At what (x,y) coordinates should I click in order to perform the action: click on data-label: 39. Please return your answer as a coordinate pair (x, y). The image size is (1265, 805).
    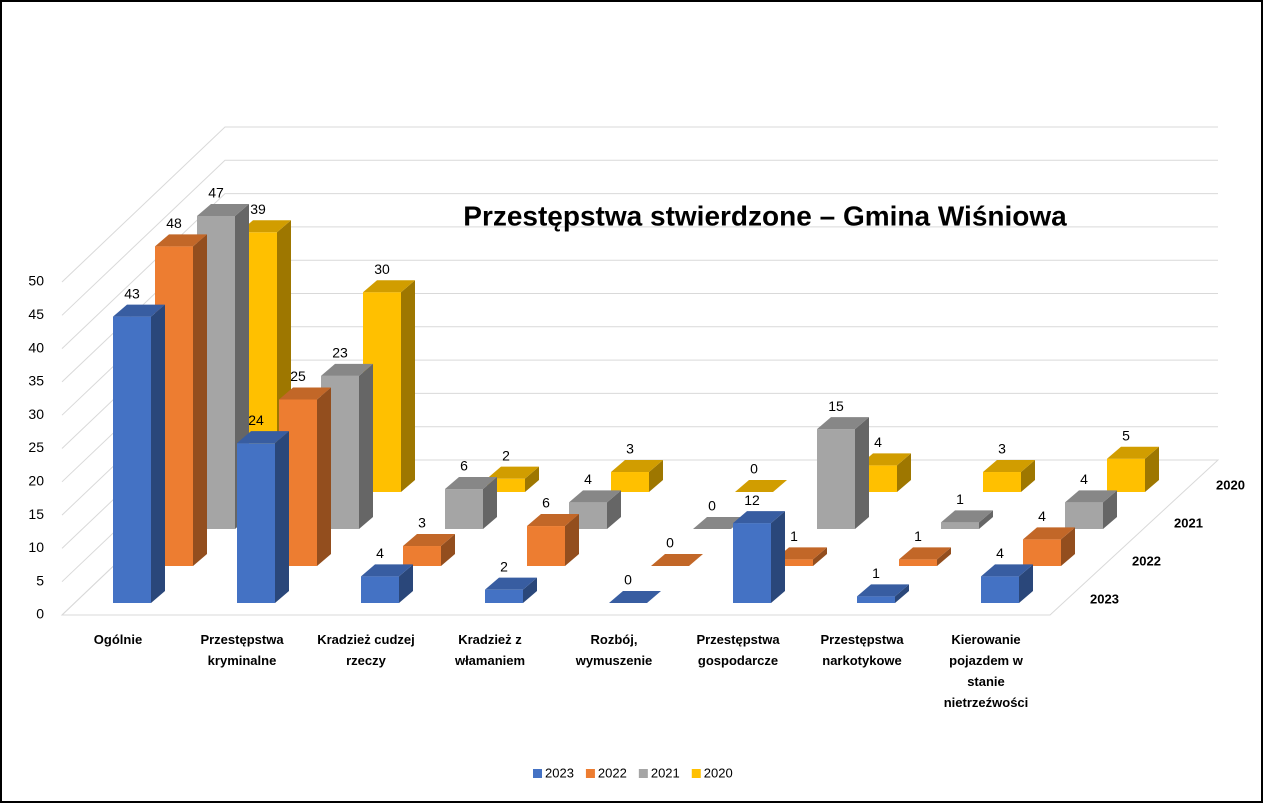
    Looking at the image, I should click on (258, 209).